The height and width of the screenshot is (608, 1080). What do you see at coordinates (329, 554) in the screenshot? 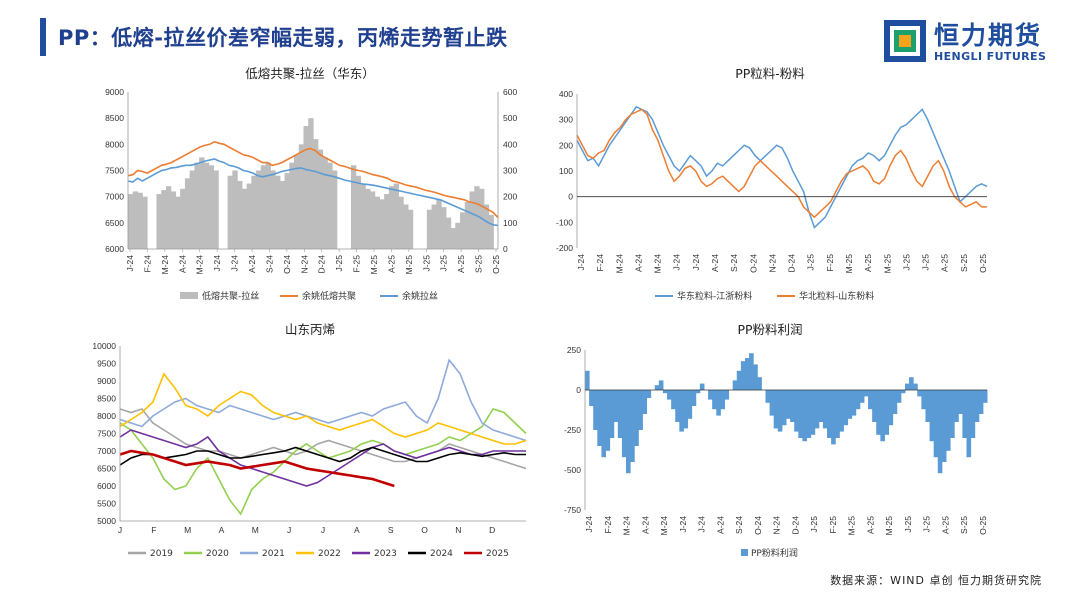
I see `legend-label: 2022` at bounding box center [329, 554].